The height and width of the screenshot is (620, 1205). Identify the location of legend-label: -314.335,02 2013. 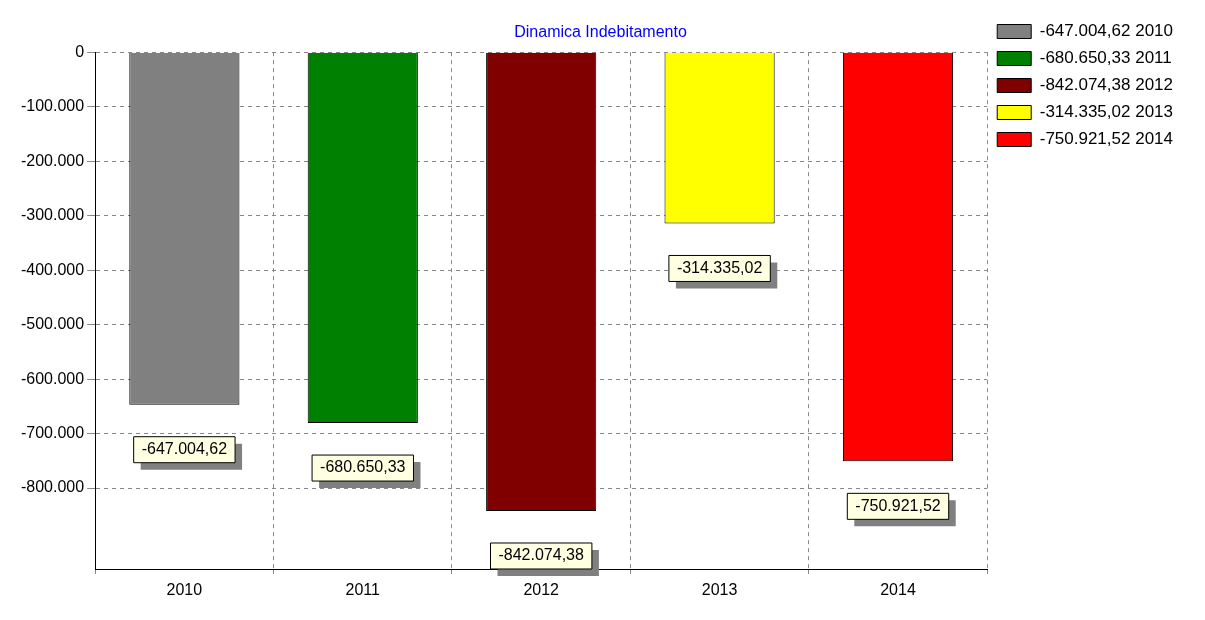
(1106, 112).